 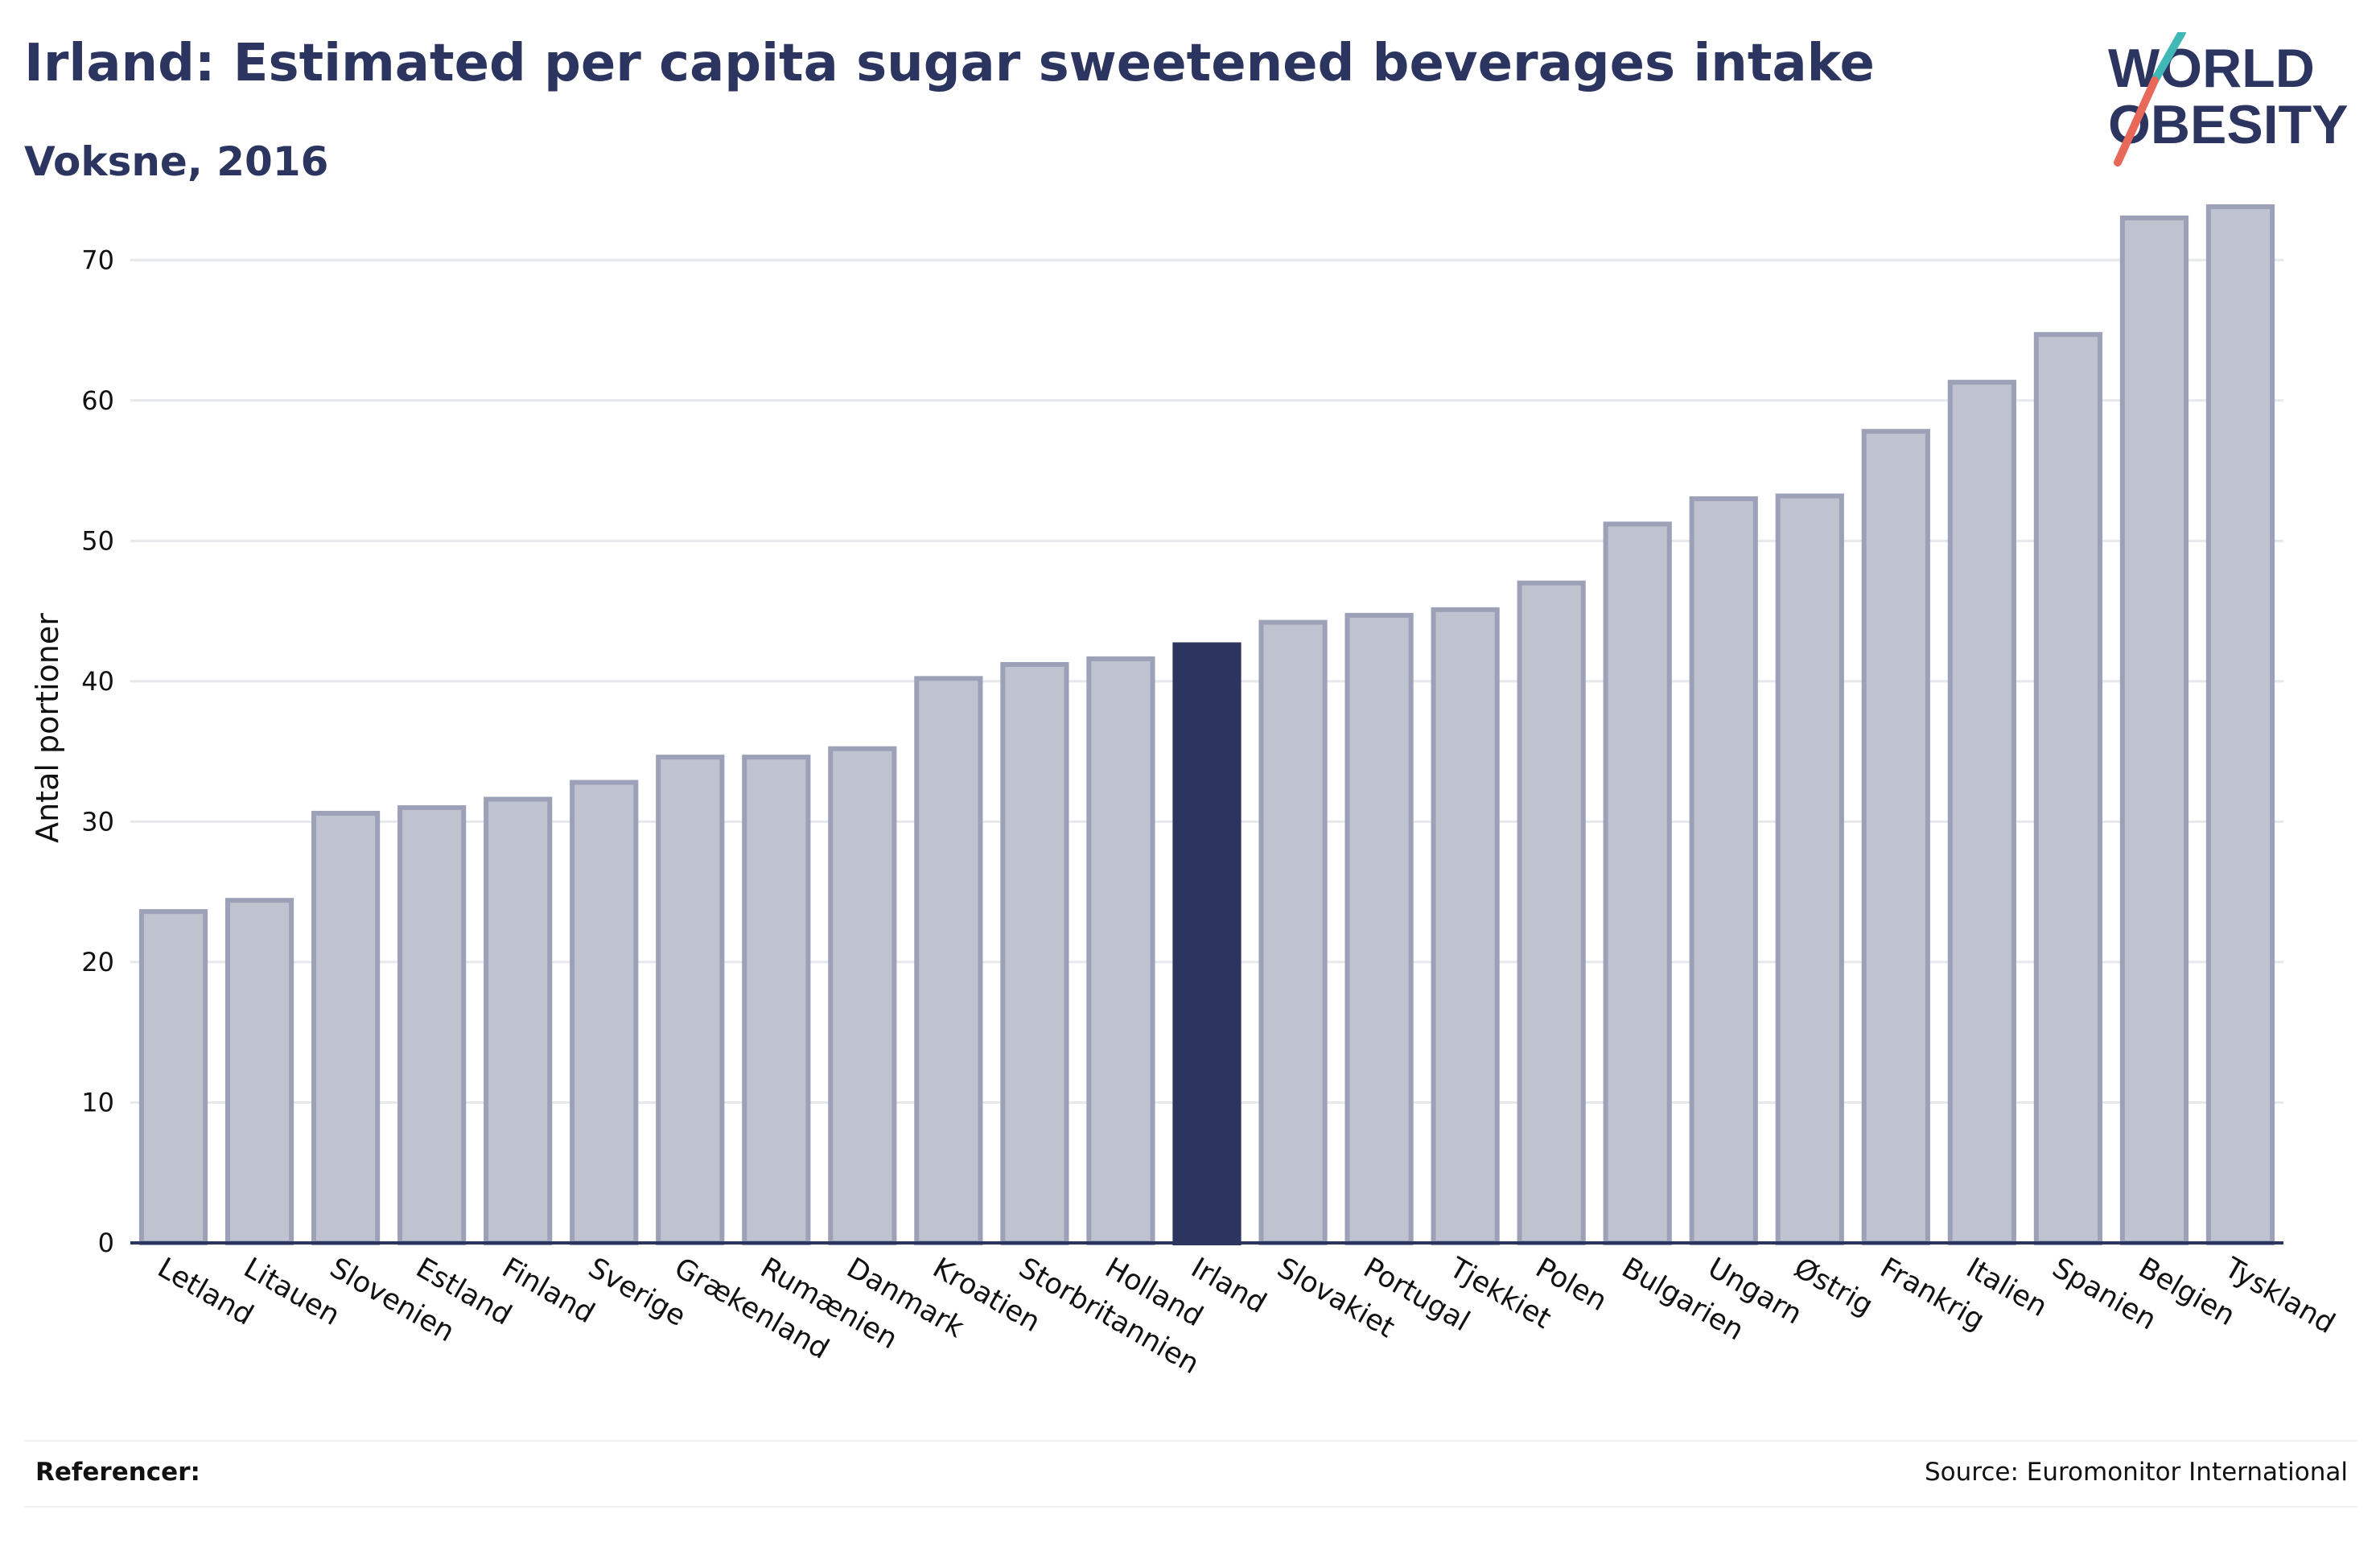 I want to click on bar-italien, so click(x=1981, y=812).